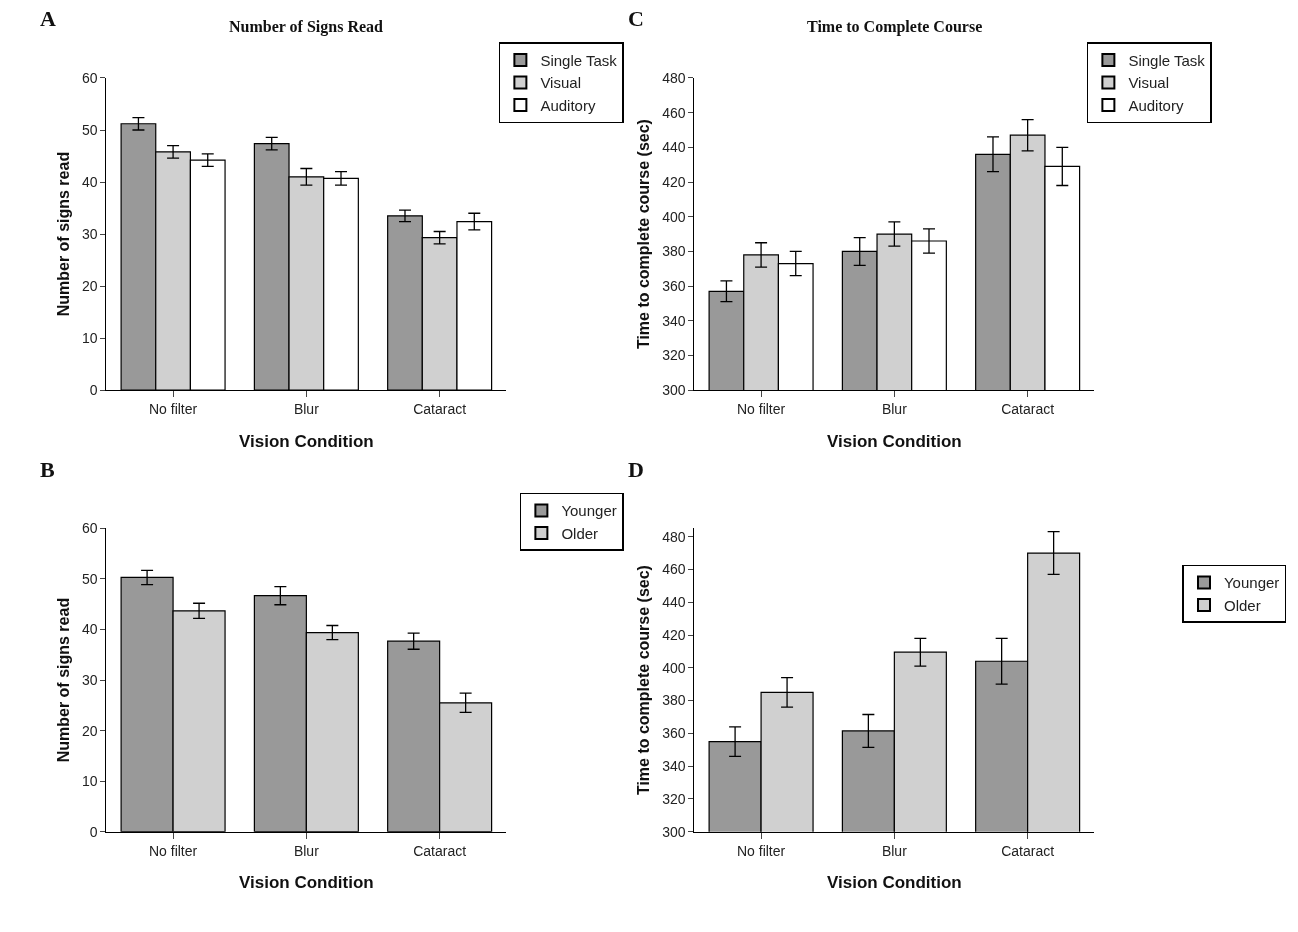  Describe the element at coordinates (895, 27) in the screenshot. I see `chart-title: Time to Complete Course` at that location.